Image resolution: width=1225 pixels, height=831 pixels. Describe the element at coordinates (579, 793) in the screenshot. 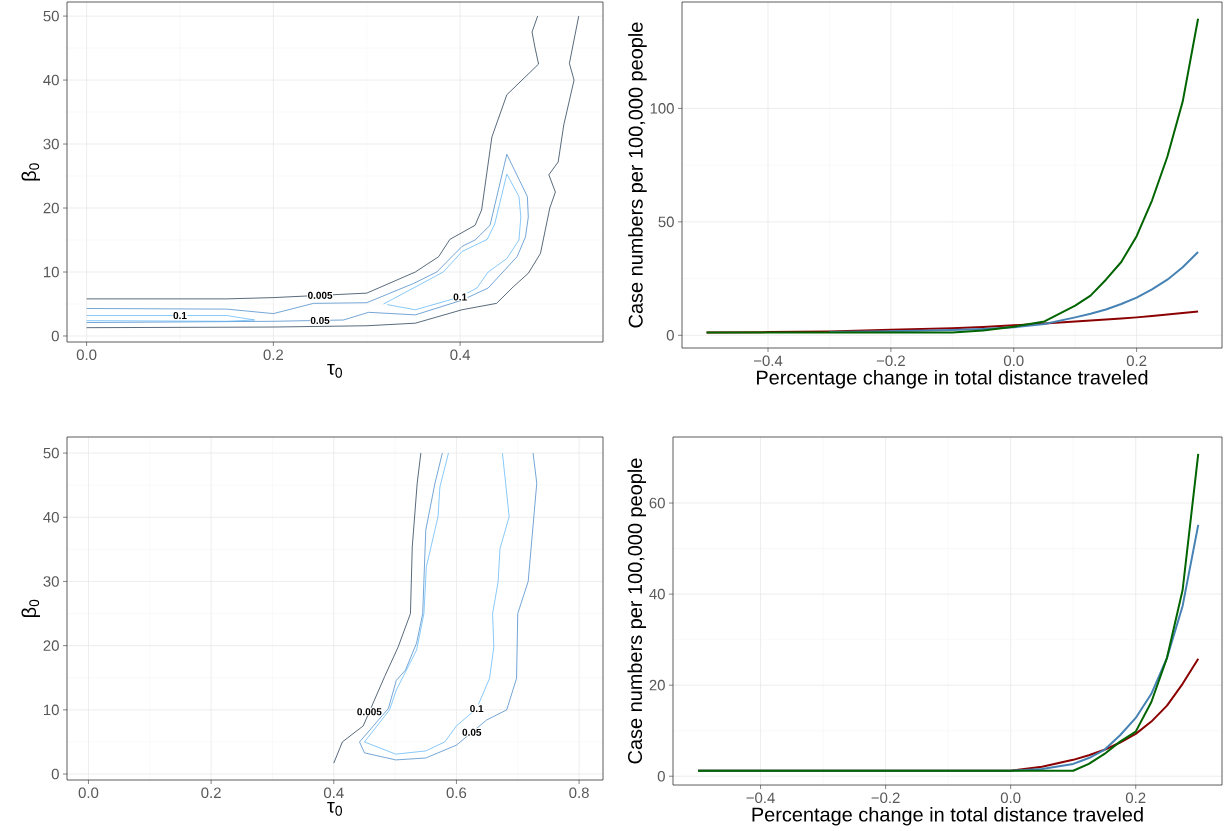

I see `x-tick-label: 0.8` at that location.